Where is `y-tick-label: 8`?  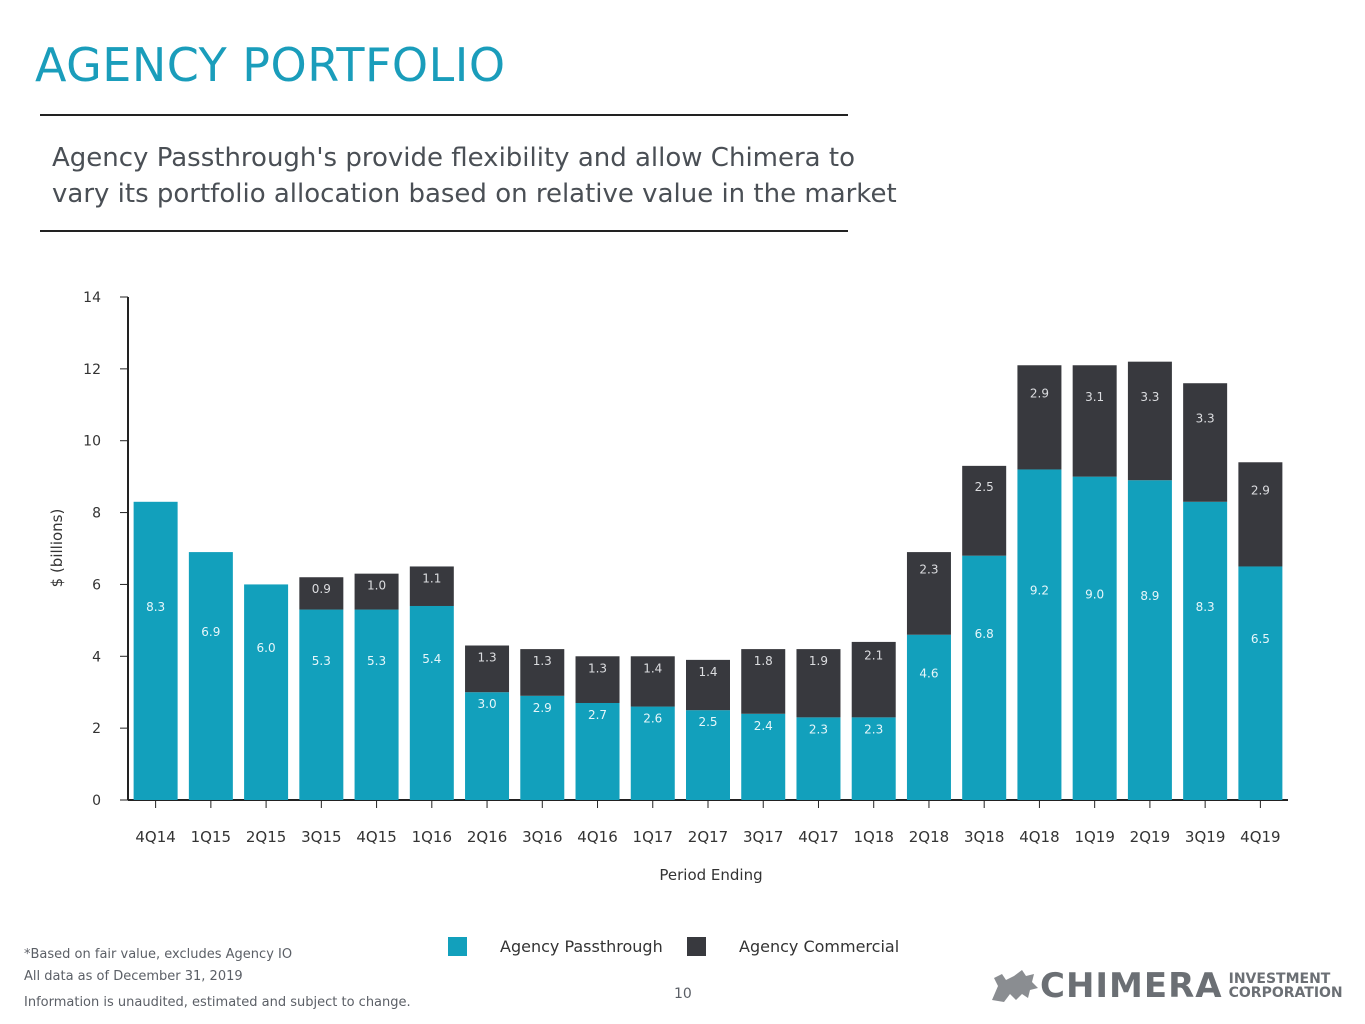 y-tick-label: 8 is located at coordinates (96, 514).